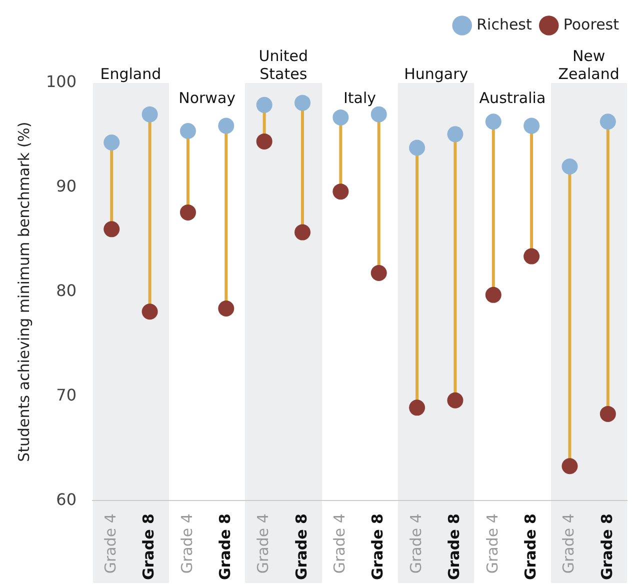 The image size is (643, 587). Describe the element at coordinates (61, 82) in the screenshot. I see `y-tick-label: 100` at that location.